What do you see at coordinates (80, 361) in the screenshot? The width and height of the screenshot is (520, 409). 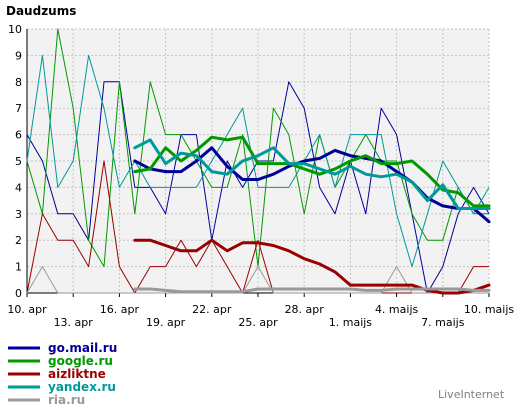 I see `legend-label-1: google.ru` at bounding box center [80, 361].